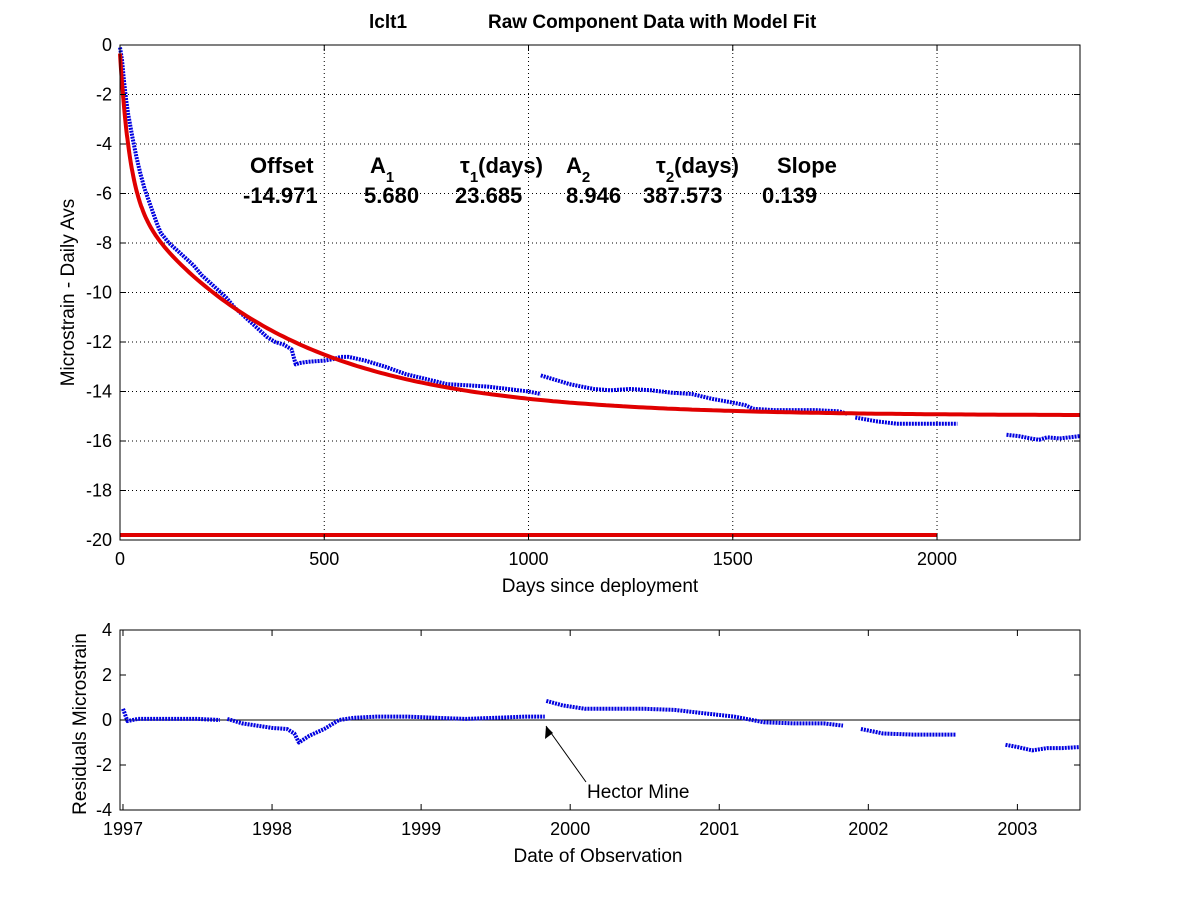 Image resolution: width=1200 pixels, height=900 pixels. What do you see at coordinates (683, 195) in the screenshot?
I see `param-value-tau2: 387.573` at bounding box center [683, 195].